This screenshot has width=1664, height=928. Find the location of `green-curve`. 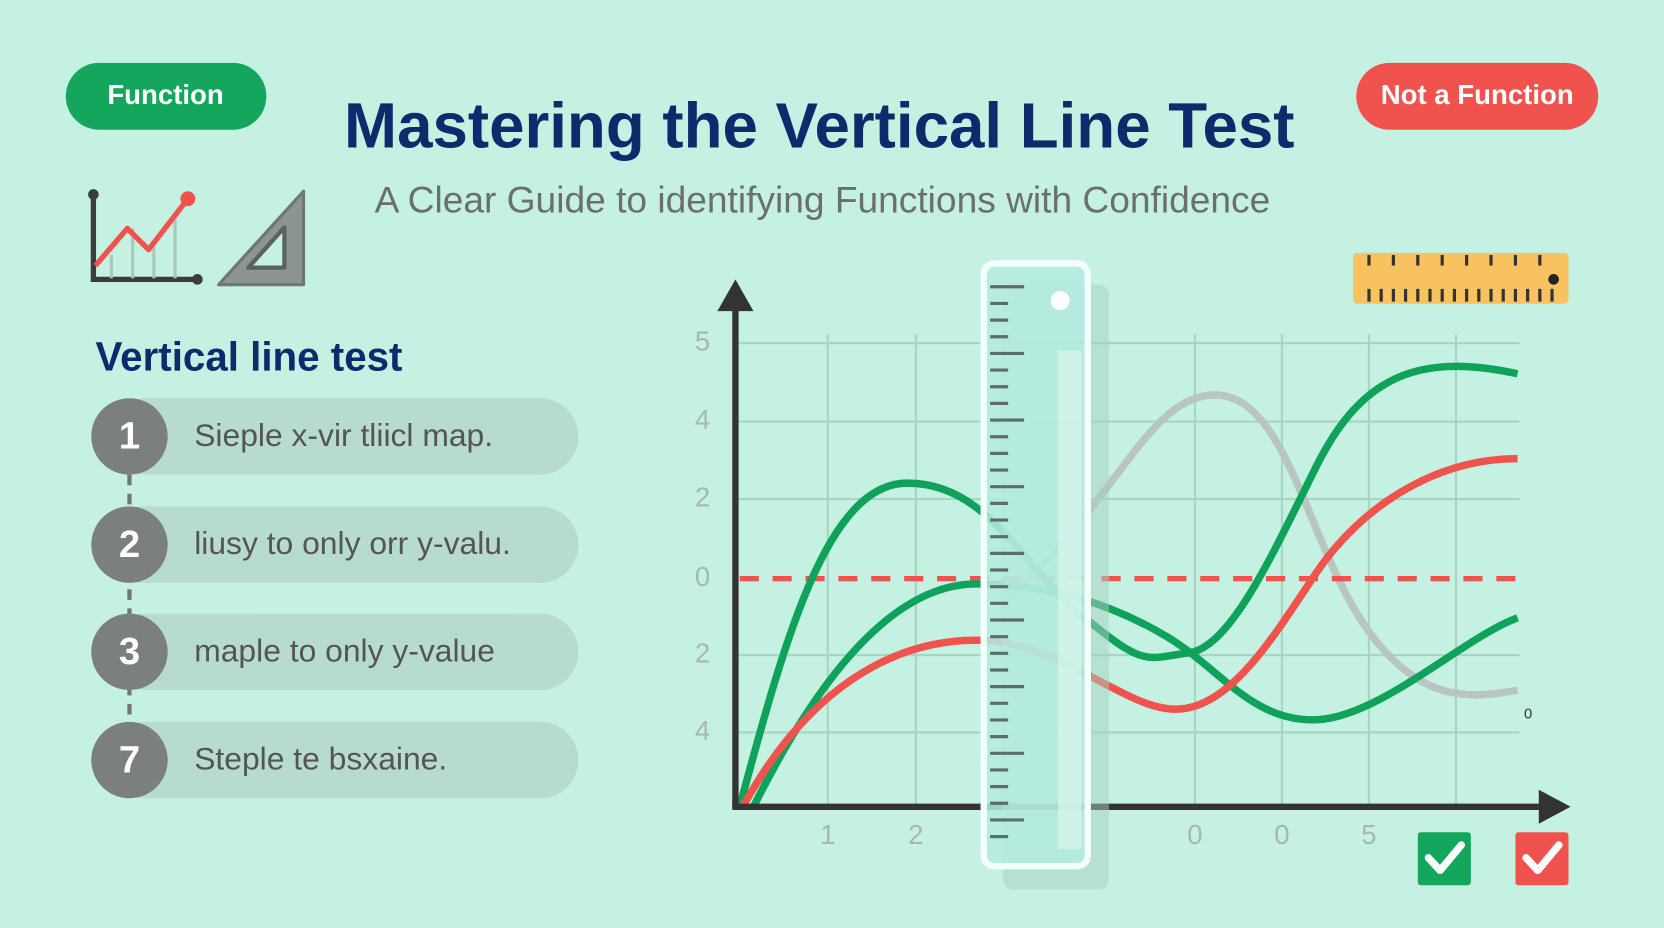

green-curve is located at coordinates (1134, 694).